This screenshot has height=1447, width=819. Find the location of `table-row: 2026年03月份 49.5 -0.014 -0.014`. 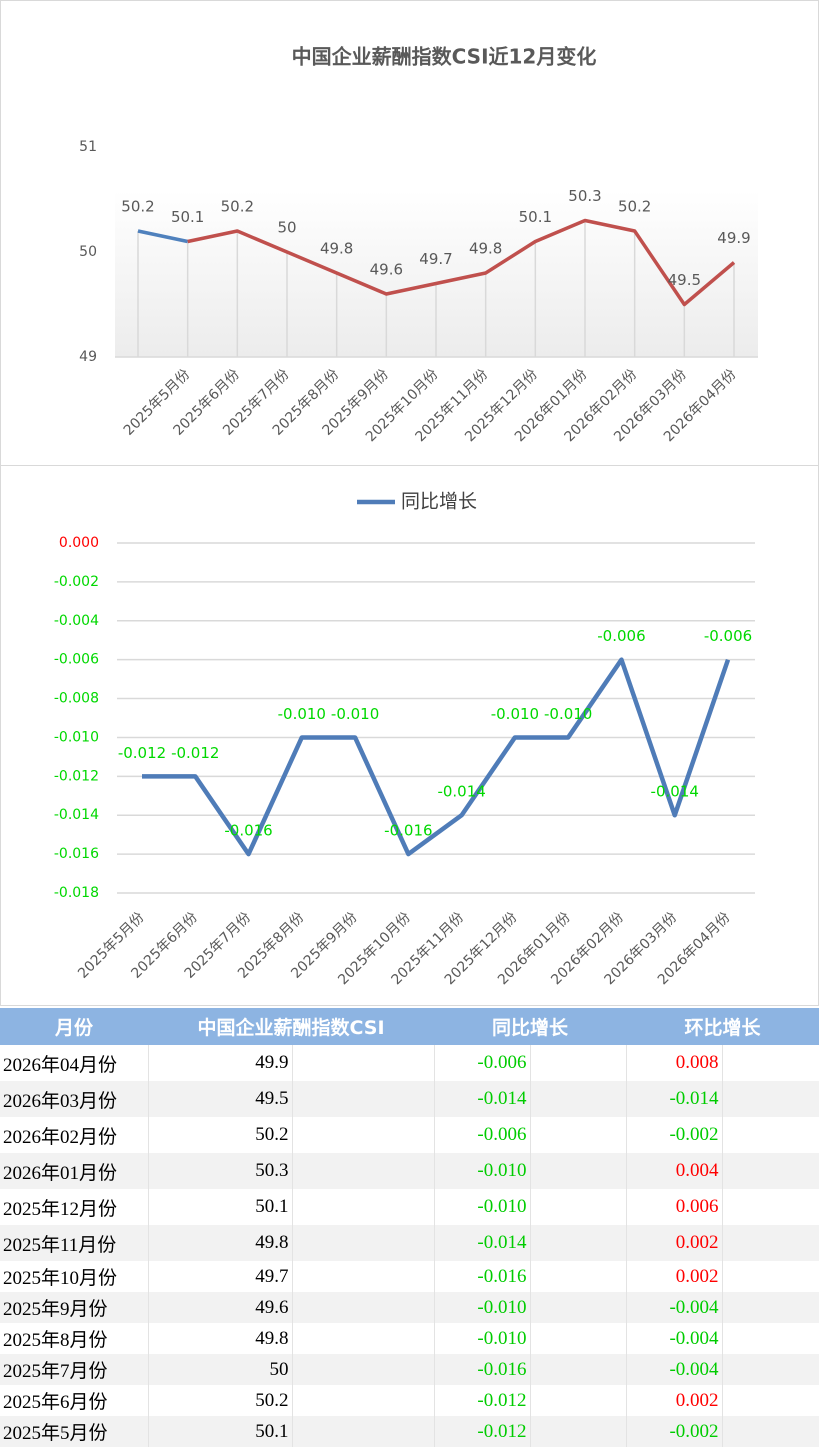

table-row: 2026年03月份 49.5 -0.014 -0.014 is located at coordinates (409, 1099).